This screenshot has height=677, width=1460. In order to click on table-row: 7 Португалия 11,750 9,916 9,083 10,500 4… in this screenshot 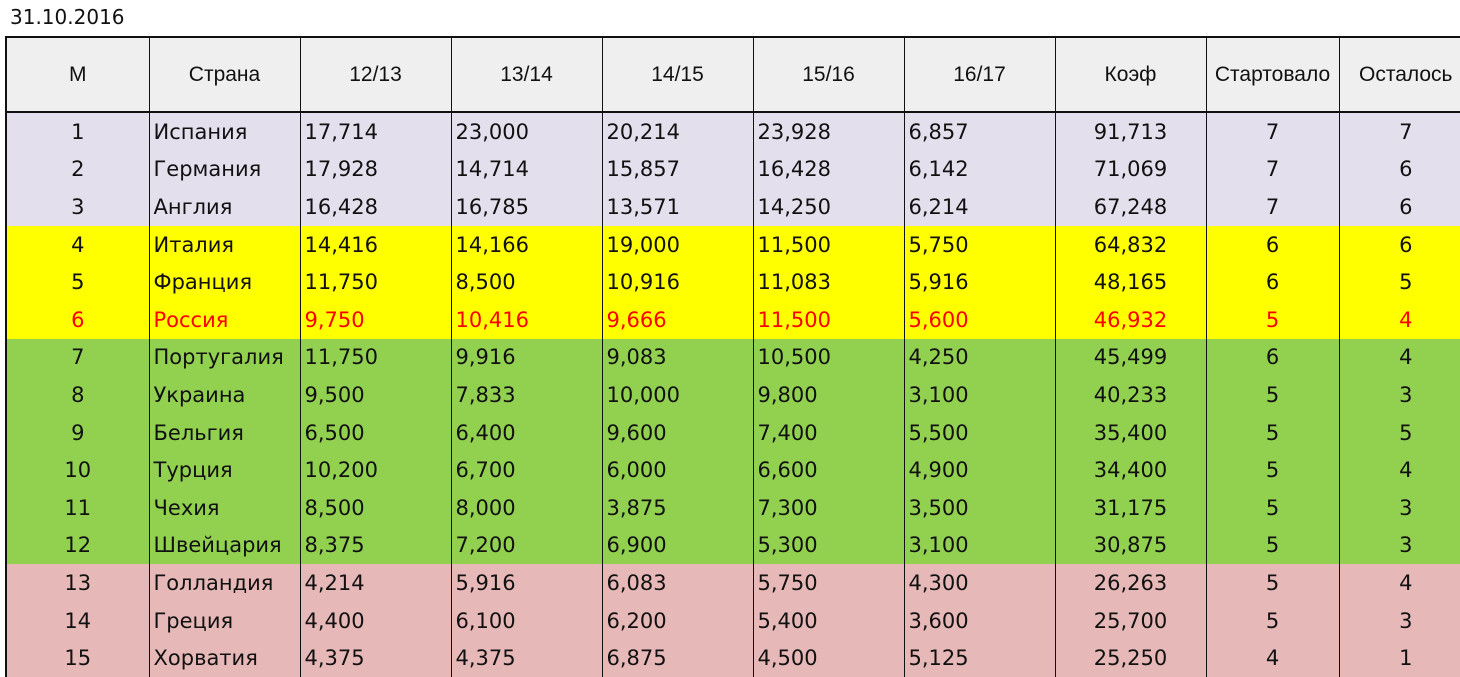, I will do `click(732, 357)`.